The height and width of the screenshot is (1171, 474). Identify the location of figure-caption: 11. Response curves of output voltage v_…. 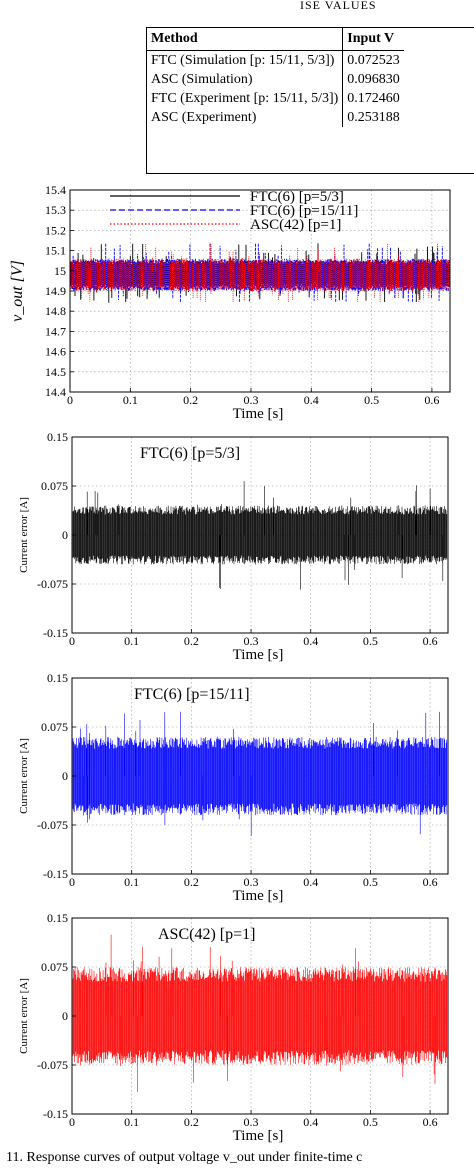
(184, 1157).